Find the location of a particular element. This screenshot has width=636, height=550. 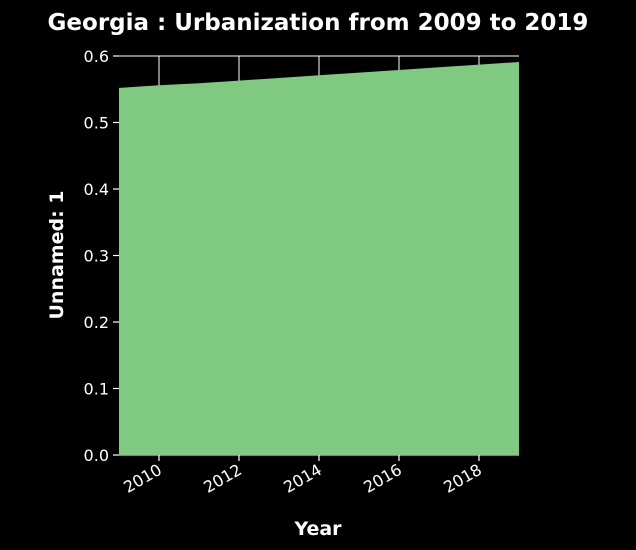

y-tick-label: 0.5 is located at coordinates (96, 123).